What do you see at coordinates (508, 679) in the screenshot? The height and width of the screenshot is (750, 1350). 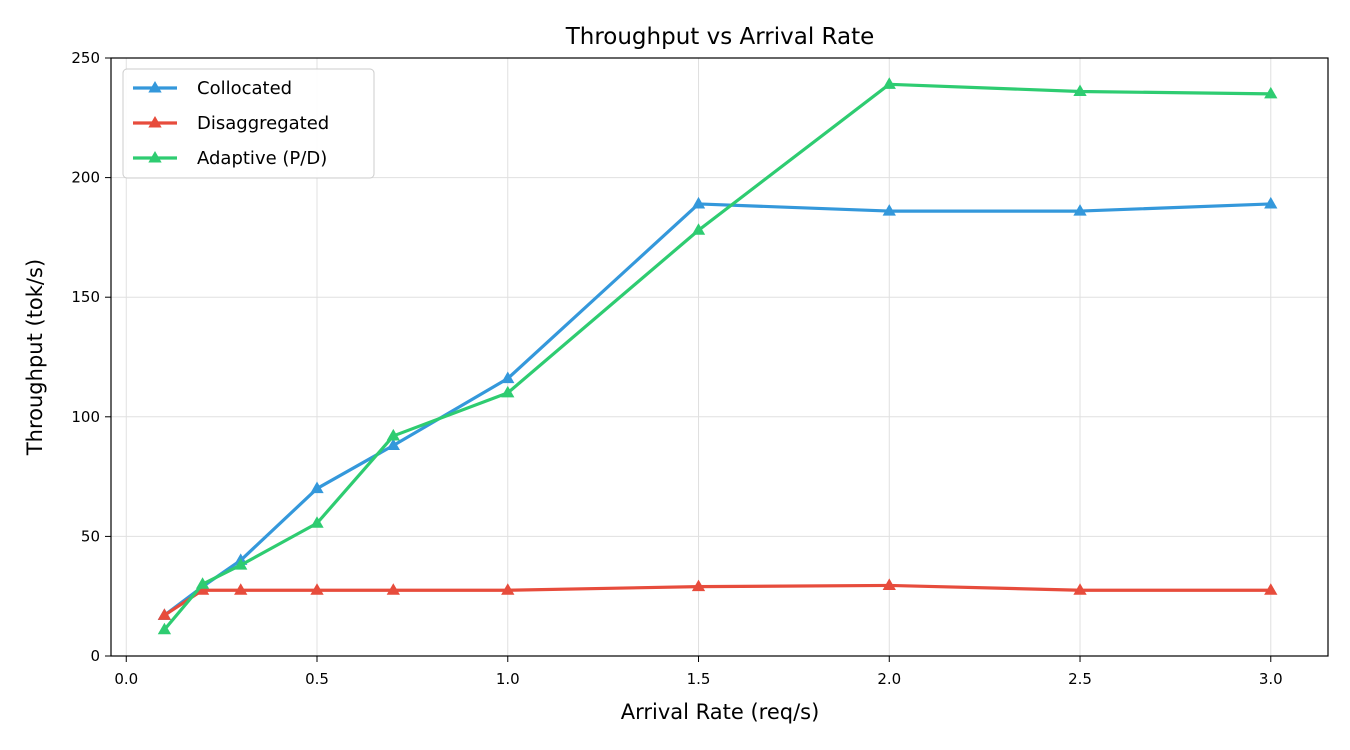 I see `x-tick-label: 1.0` at bounding box center [508, 679].